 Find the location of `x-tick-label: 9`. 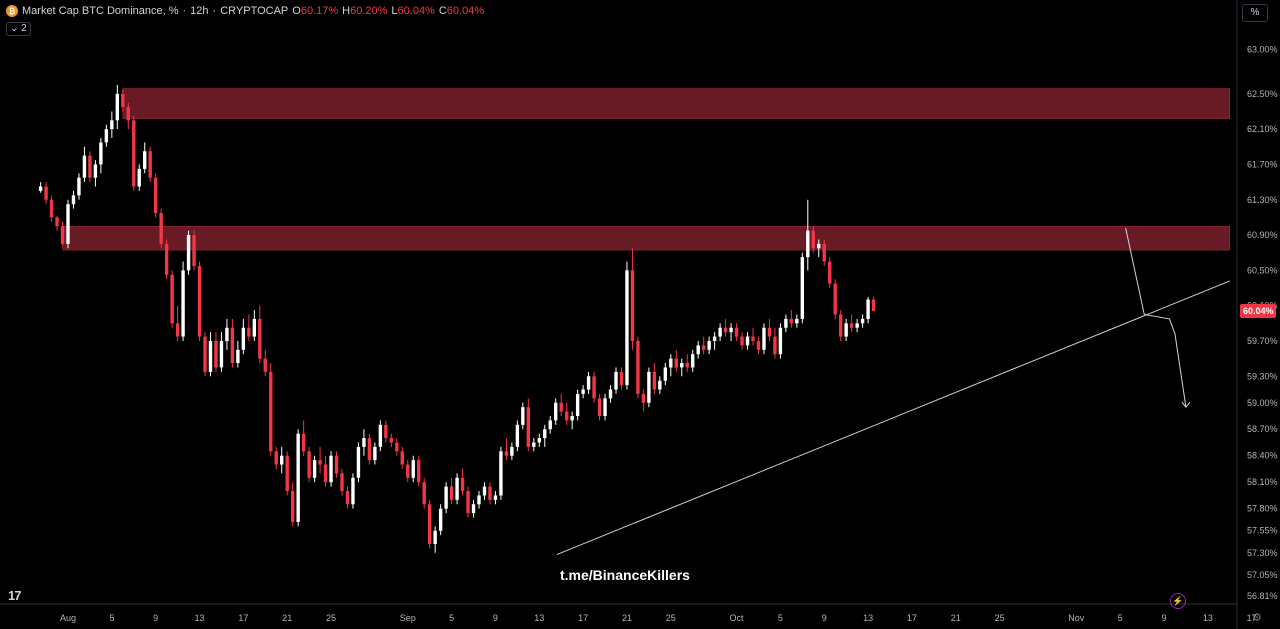

x-tick-label: 9 is located at coordinates (1163, 618).